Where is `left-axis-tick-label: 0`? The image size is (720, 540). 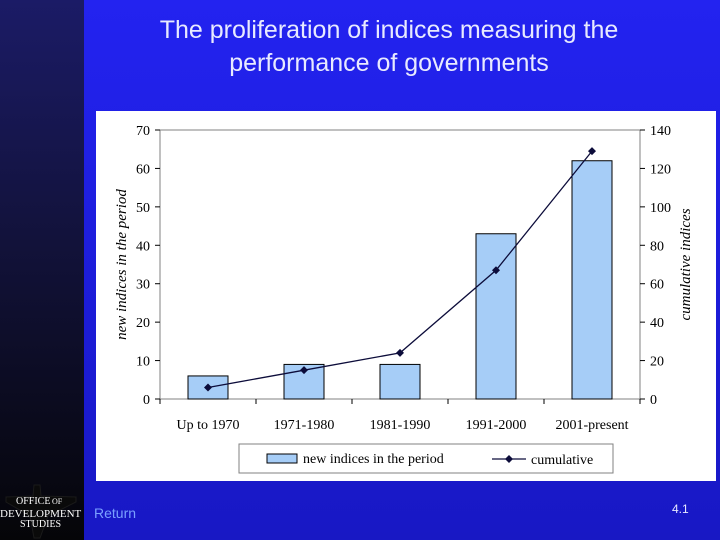 left-axis-tick-label: 0 is located at coordinates (146, 400).